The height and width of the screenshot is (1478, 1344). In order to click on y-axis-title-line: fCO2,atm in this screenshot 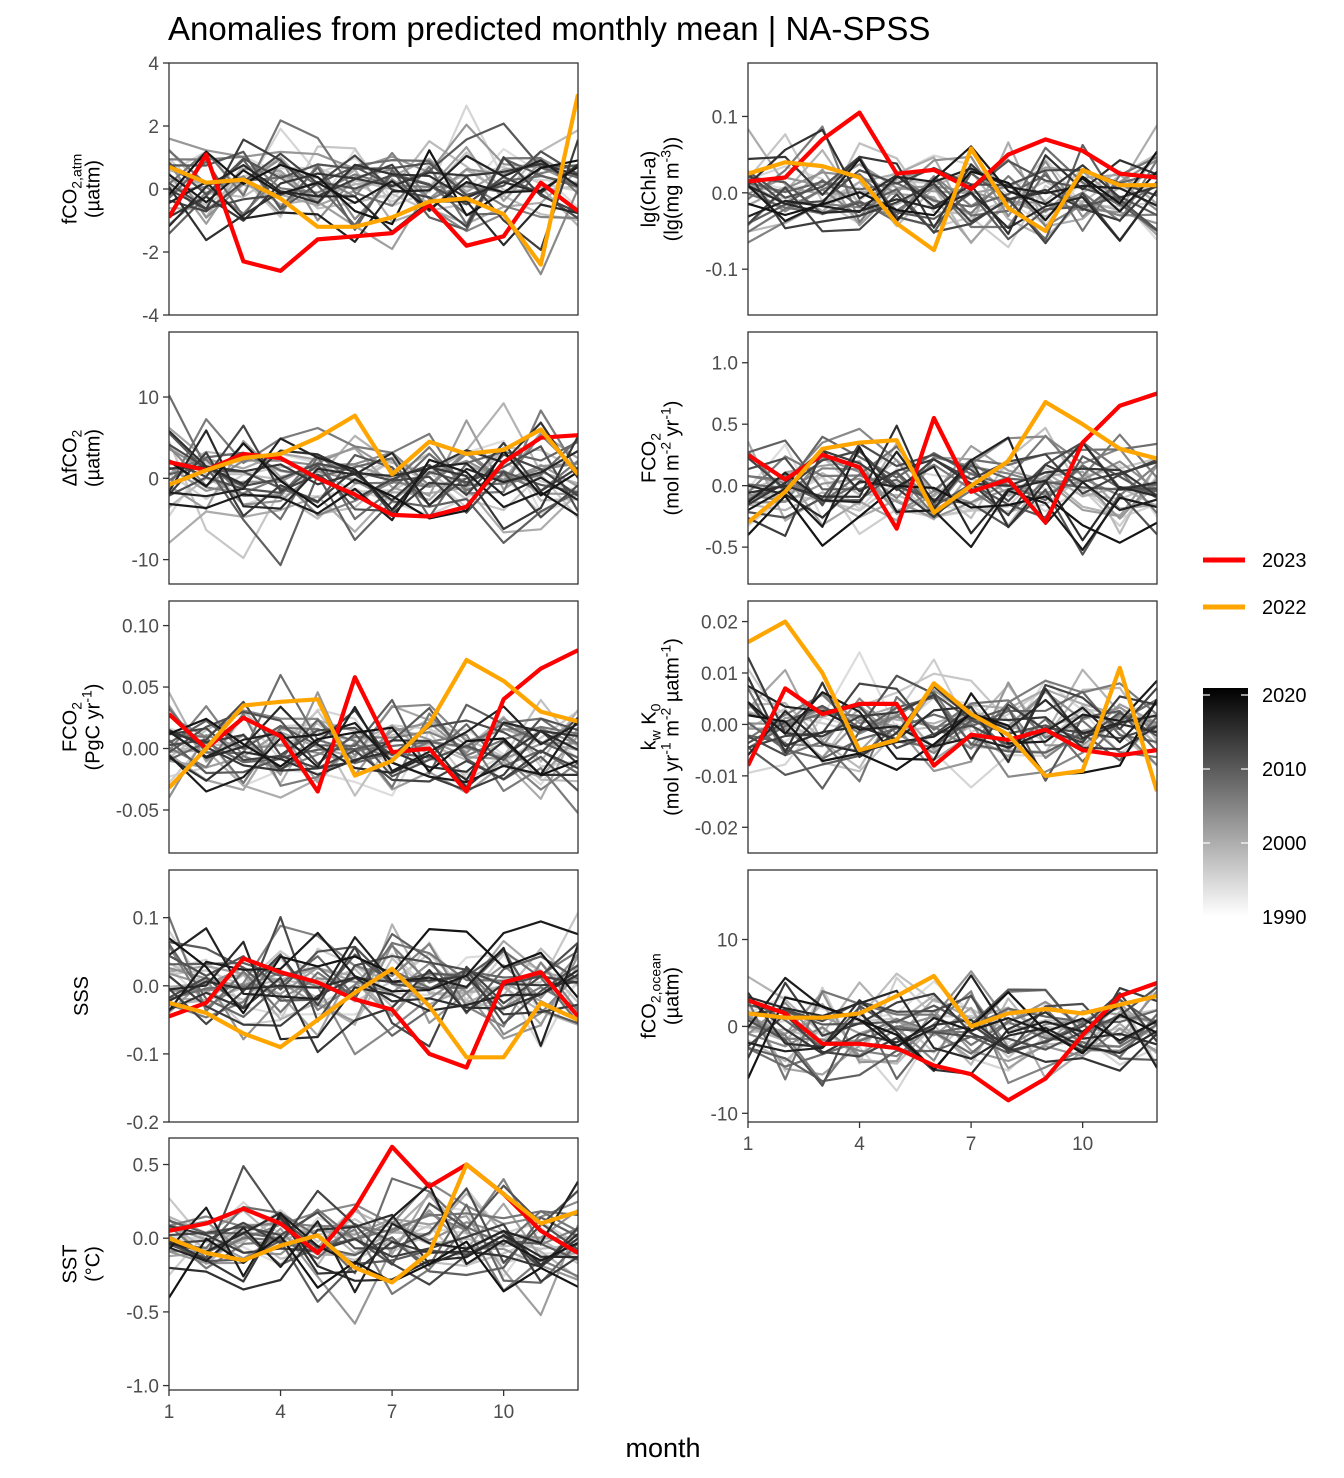, I will do `click(72, 189)`.